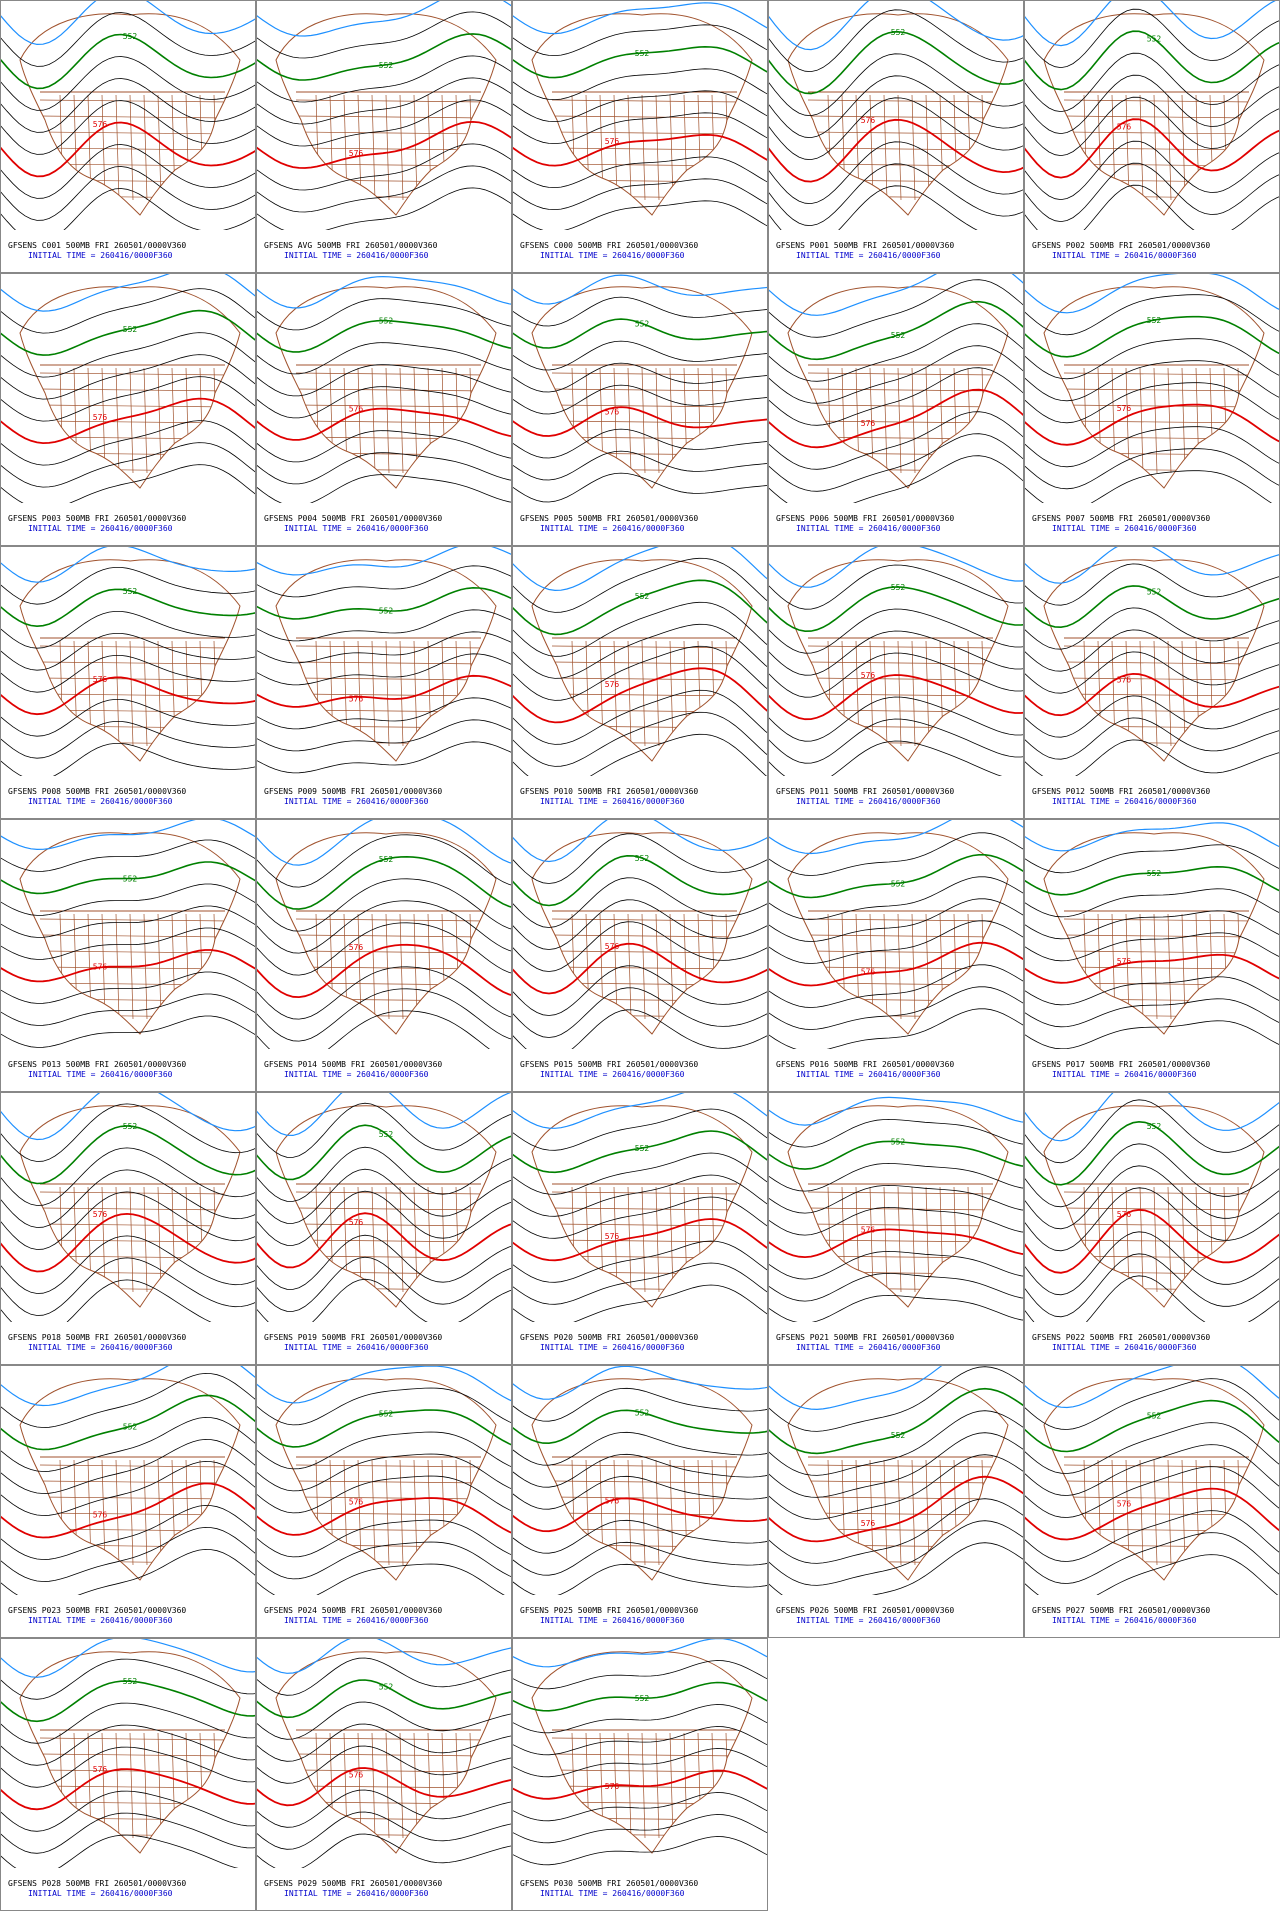  I want to click on panel-title: GFSENS P029 500MB FRI 260501/0000V360, so click(353, 1883).